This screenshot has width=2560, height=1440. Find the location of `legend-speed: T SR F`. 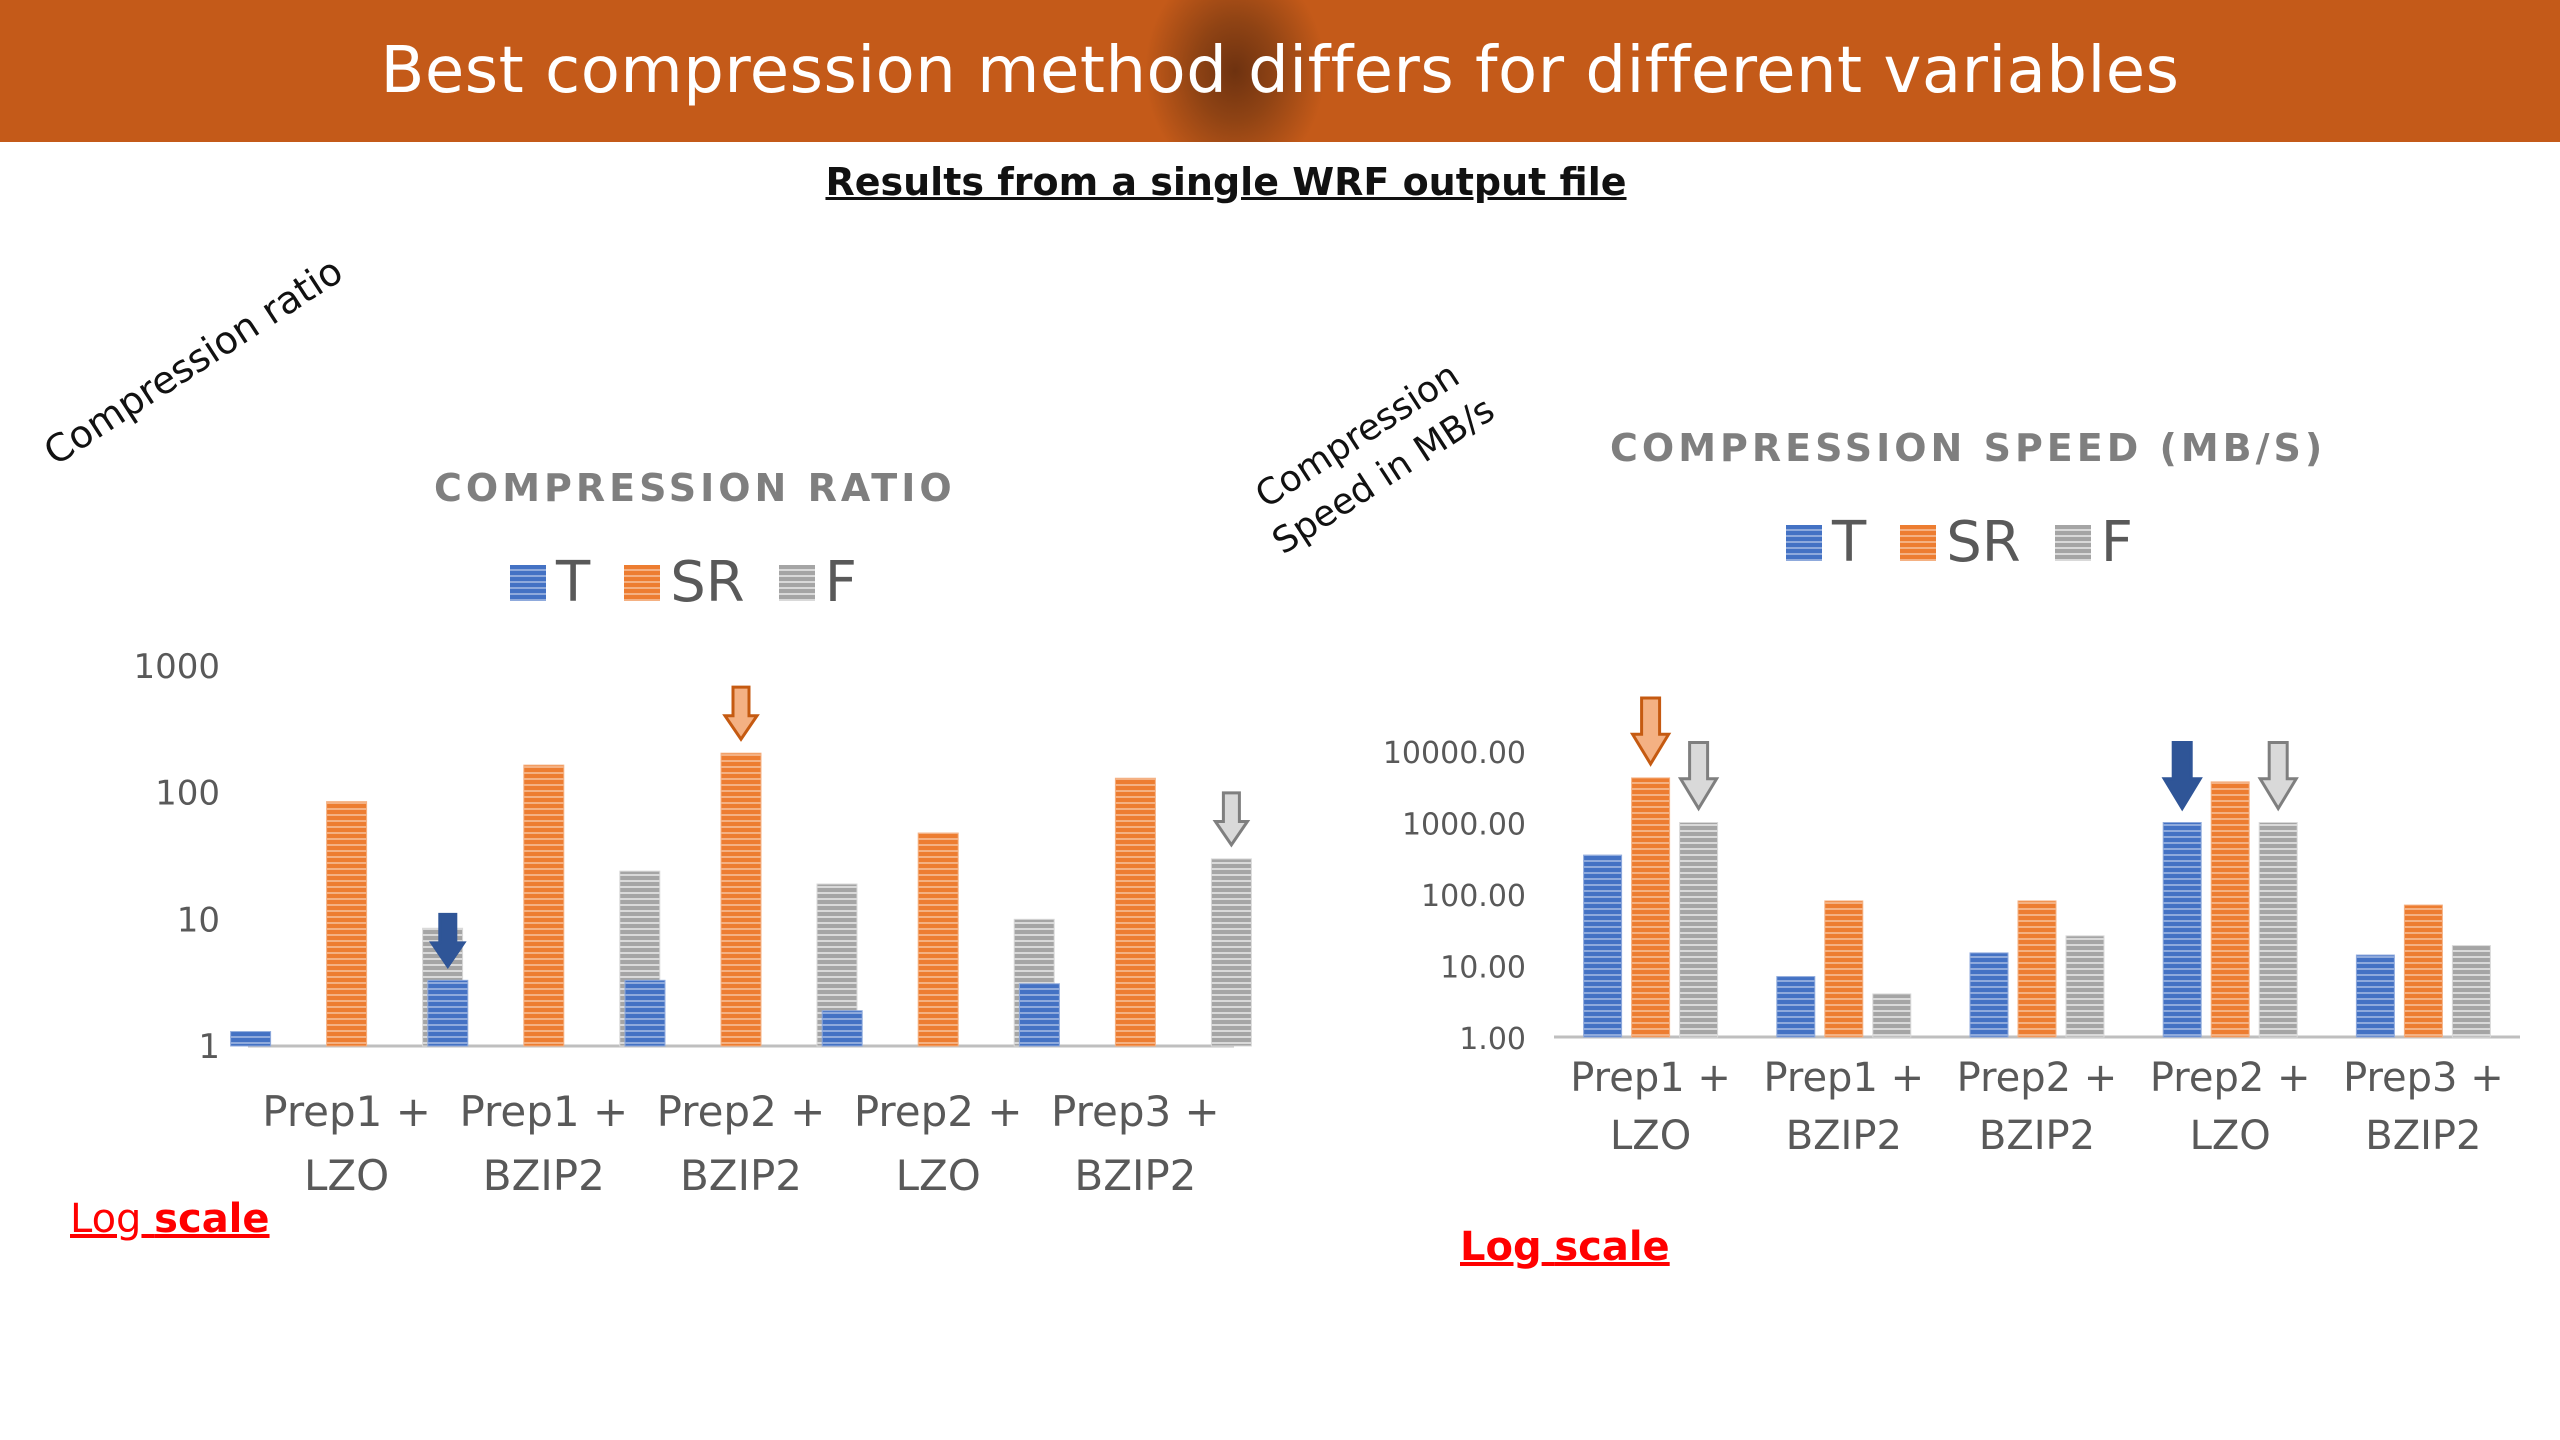

legend-speed: T SR F is located at coordinates (1976, 542).